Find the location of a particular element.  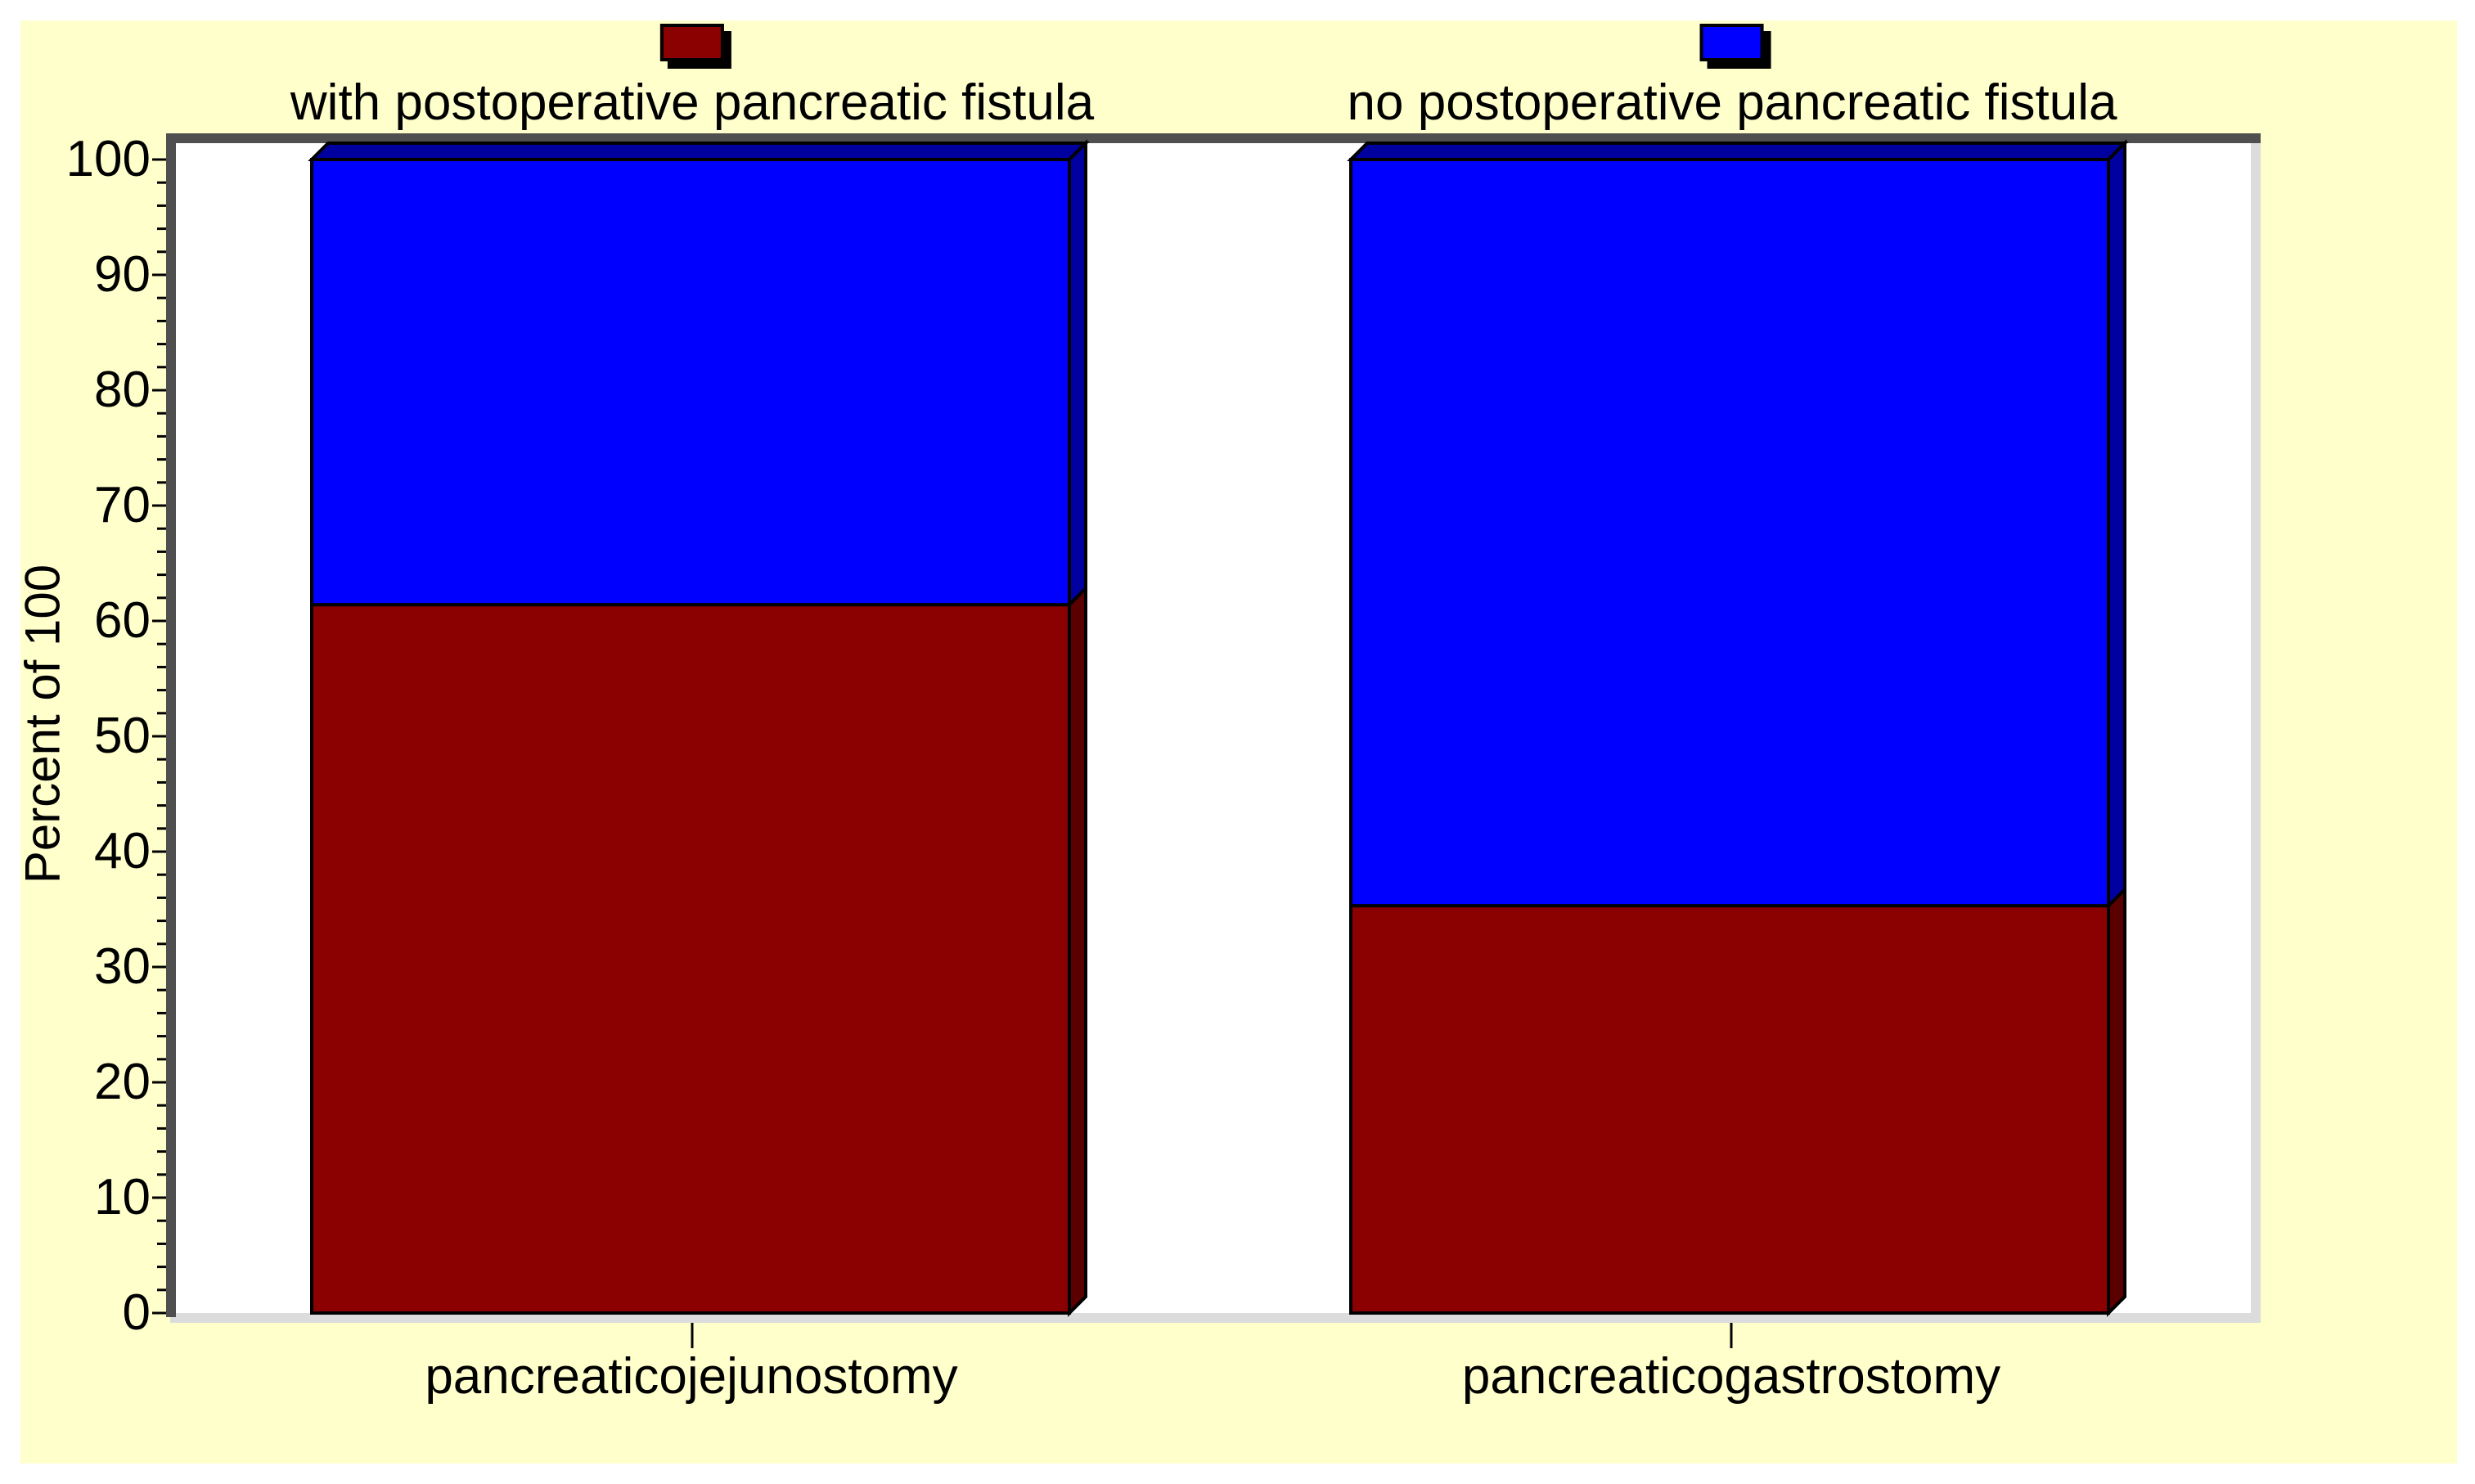

plot-border-left is located at coordinates (171, 725).